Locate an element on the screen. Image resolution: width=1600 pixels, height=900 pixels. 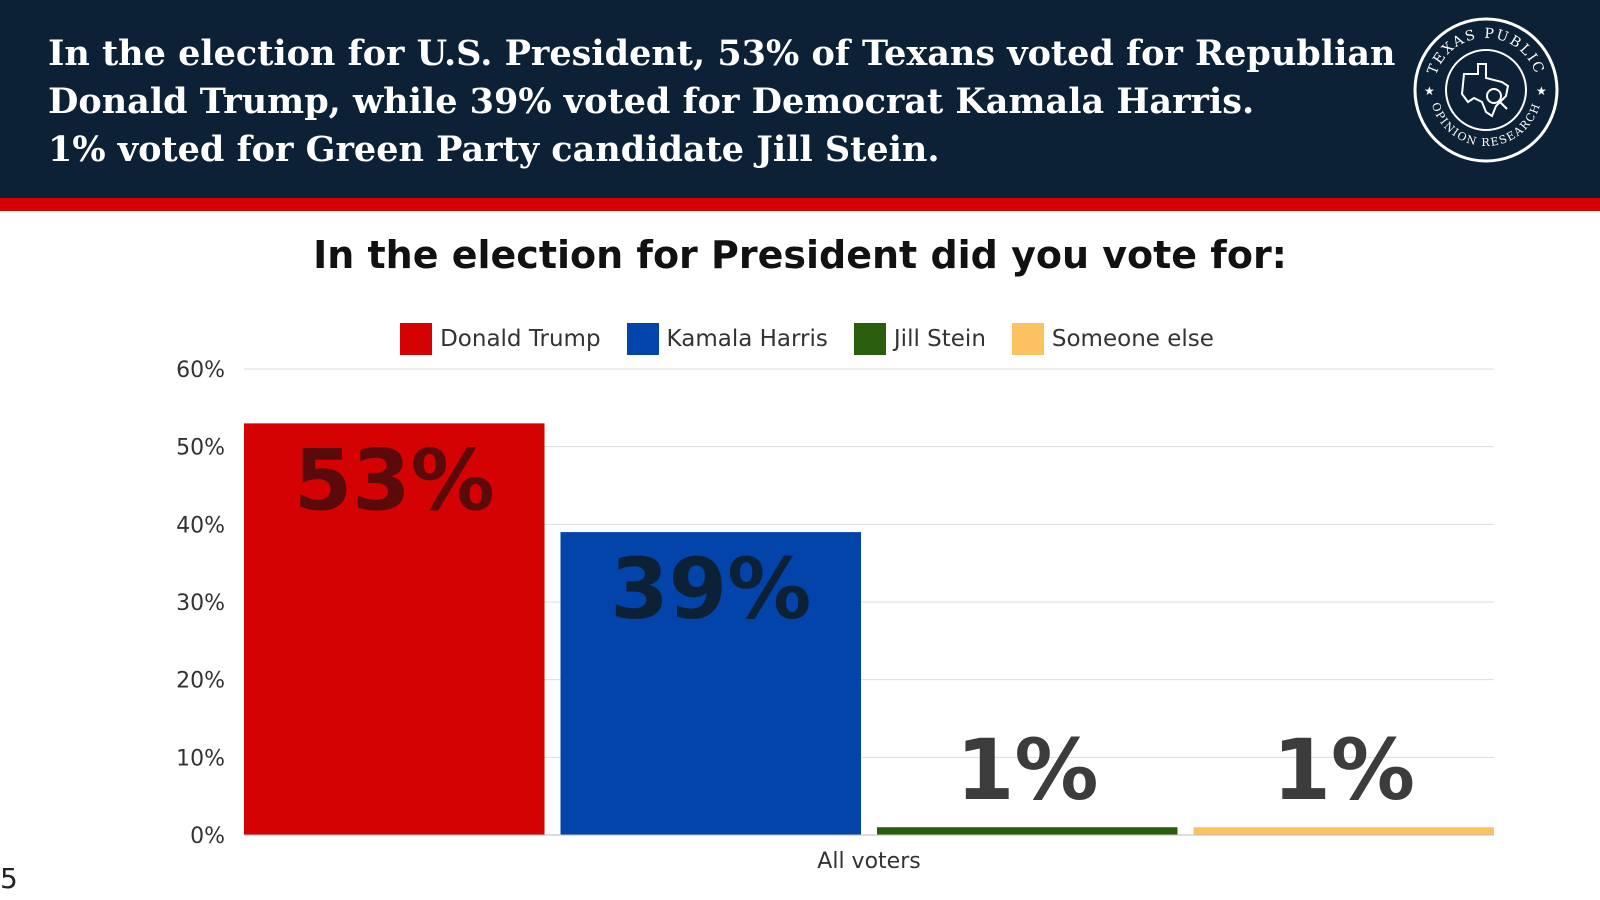
legend-item-trump: Donald Trump is located at coordinates (500, 339).